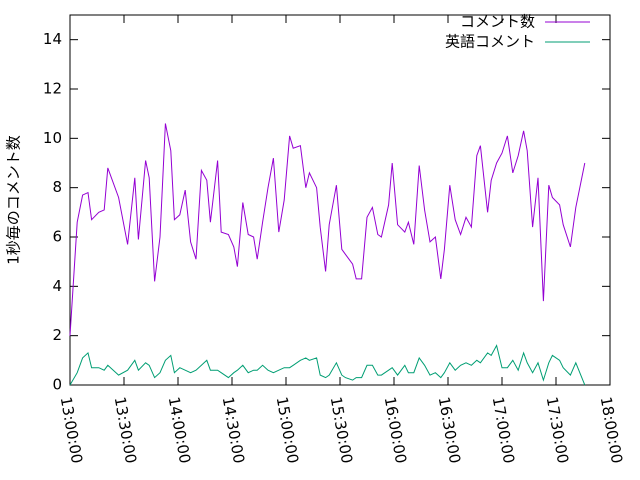 This screenshot has height=480, width=640. What do you see at coordinates (71, 429) in the screenshot?
I see `x-tick-label: 13:00:00` at bounding box center [71, 429].